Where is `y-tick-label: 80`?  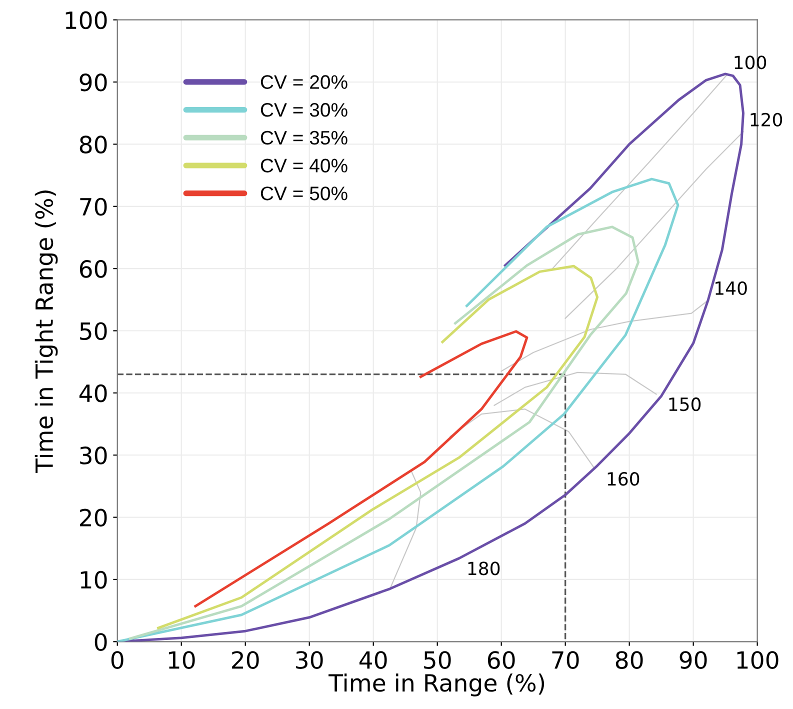 y-tick-label: 80 is located at coordinates (93, 145).